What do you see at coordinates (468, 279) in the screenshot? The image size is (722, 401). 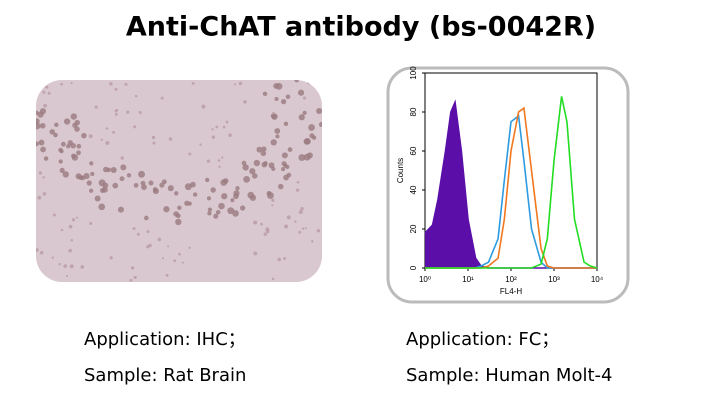 I see `x-tick-label: 10¹` at bounding box center [468, 279].